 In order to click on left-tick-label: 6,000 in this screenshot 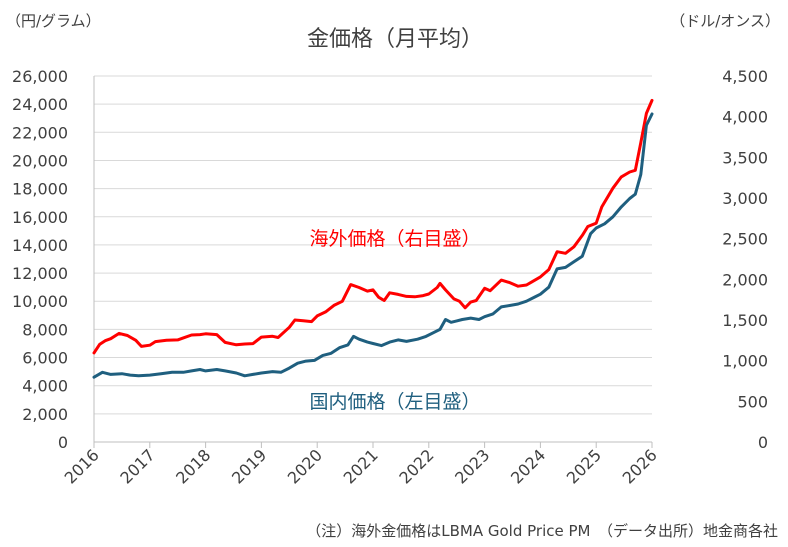, I will do `click(45, 358)`.